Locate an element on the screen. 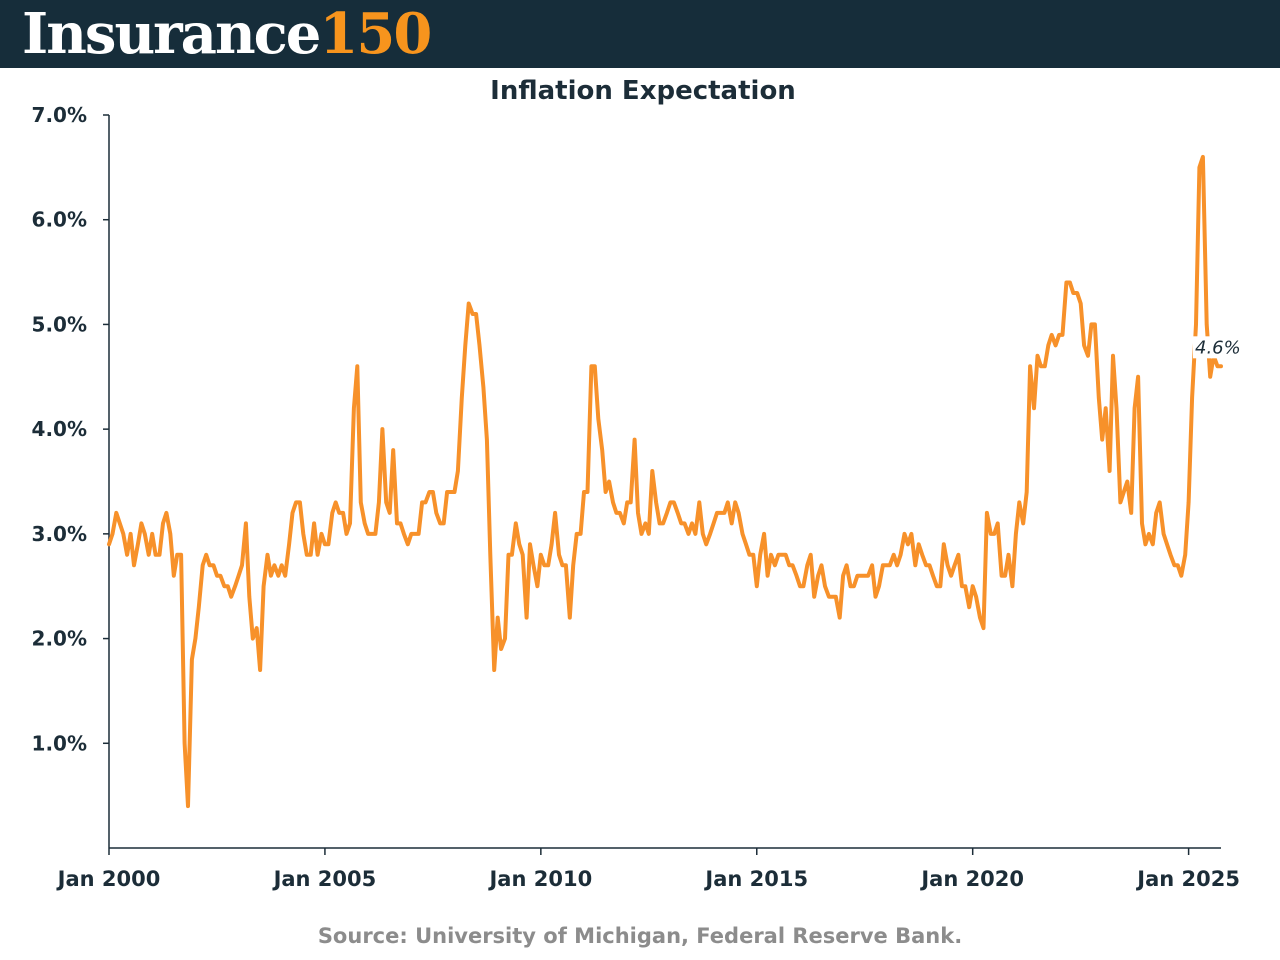  end-value-label-group: 4.6% is located at coordinates (1218, 347).